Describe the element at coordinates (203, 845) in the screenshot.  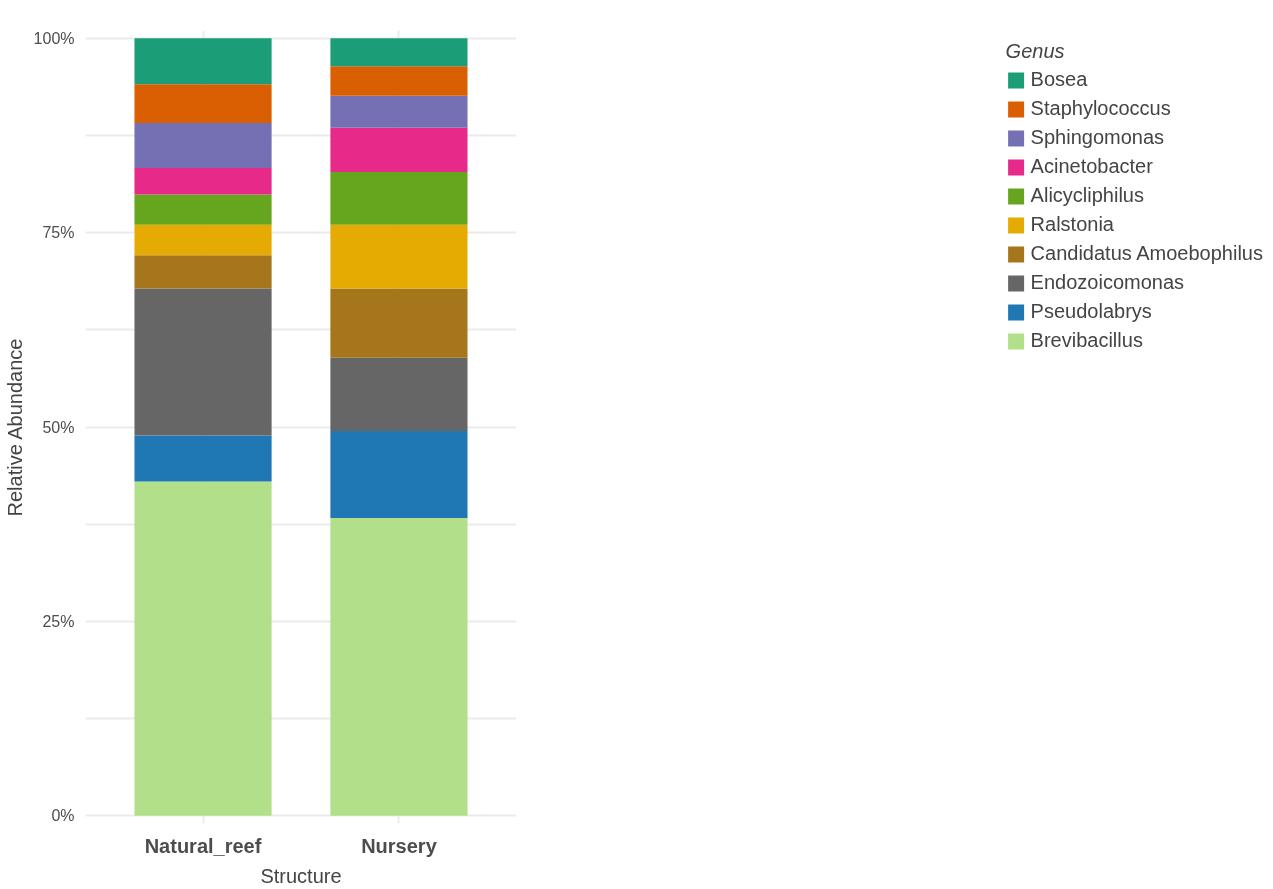
I see `x-tick-label: Natural_reef` at that location.